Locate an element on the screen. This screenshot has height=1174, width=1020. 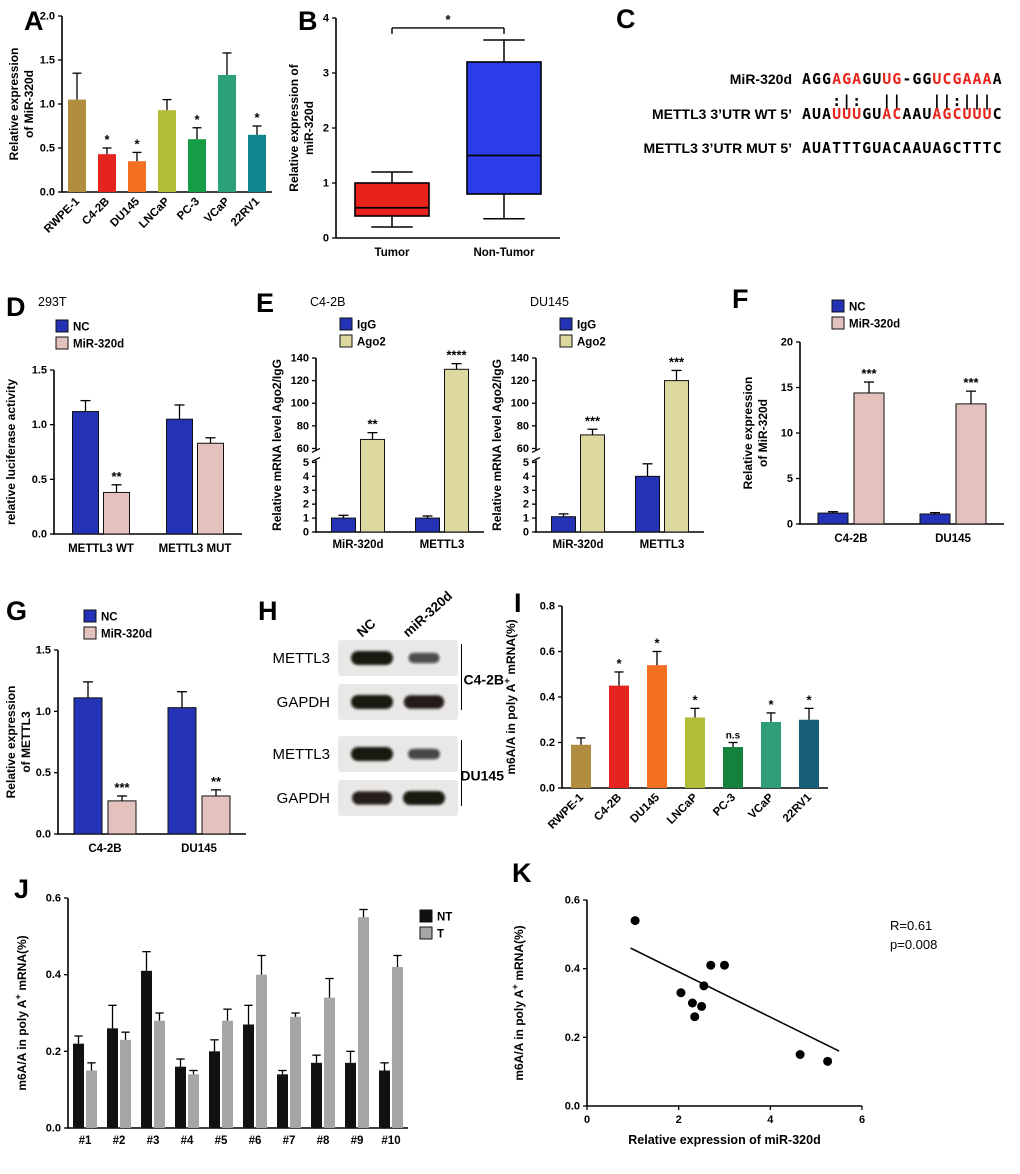
svg-text: Non-Tumor is located at coordinates (504, 253).